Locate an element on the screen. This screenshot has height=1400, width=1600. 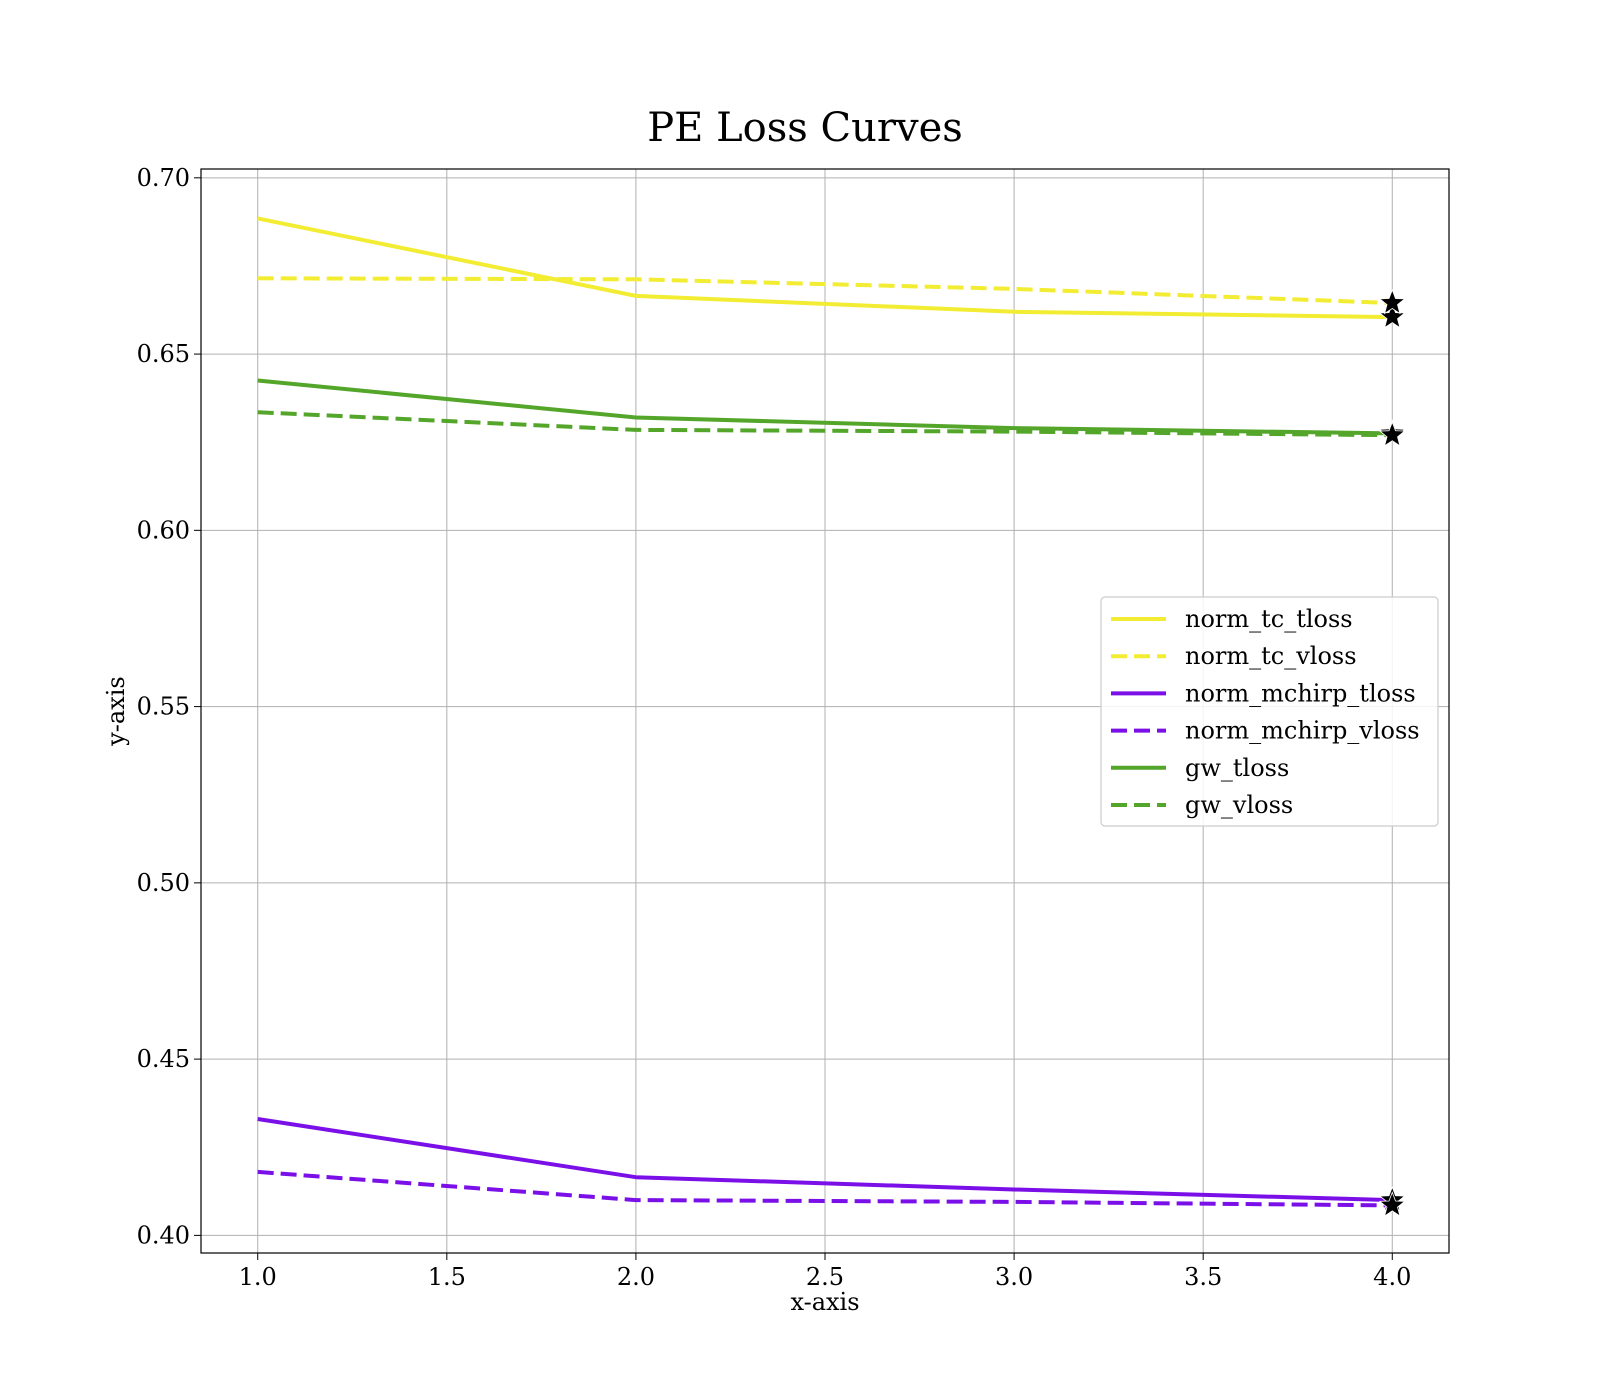
x-axis-ticks: 1.0 1.5 2.0 2.5 3.0 3.5 4.0 is located at coordinates (825, 1272).